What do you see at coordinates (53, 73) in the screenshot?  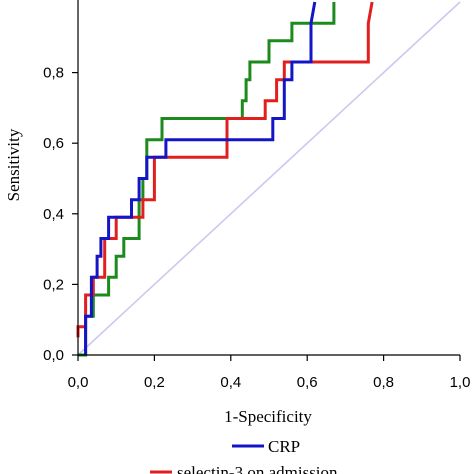 I see `y-tick-label: 0,8` at bounding box center [53, 73].